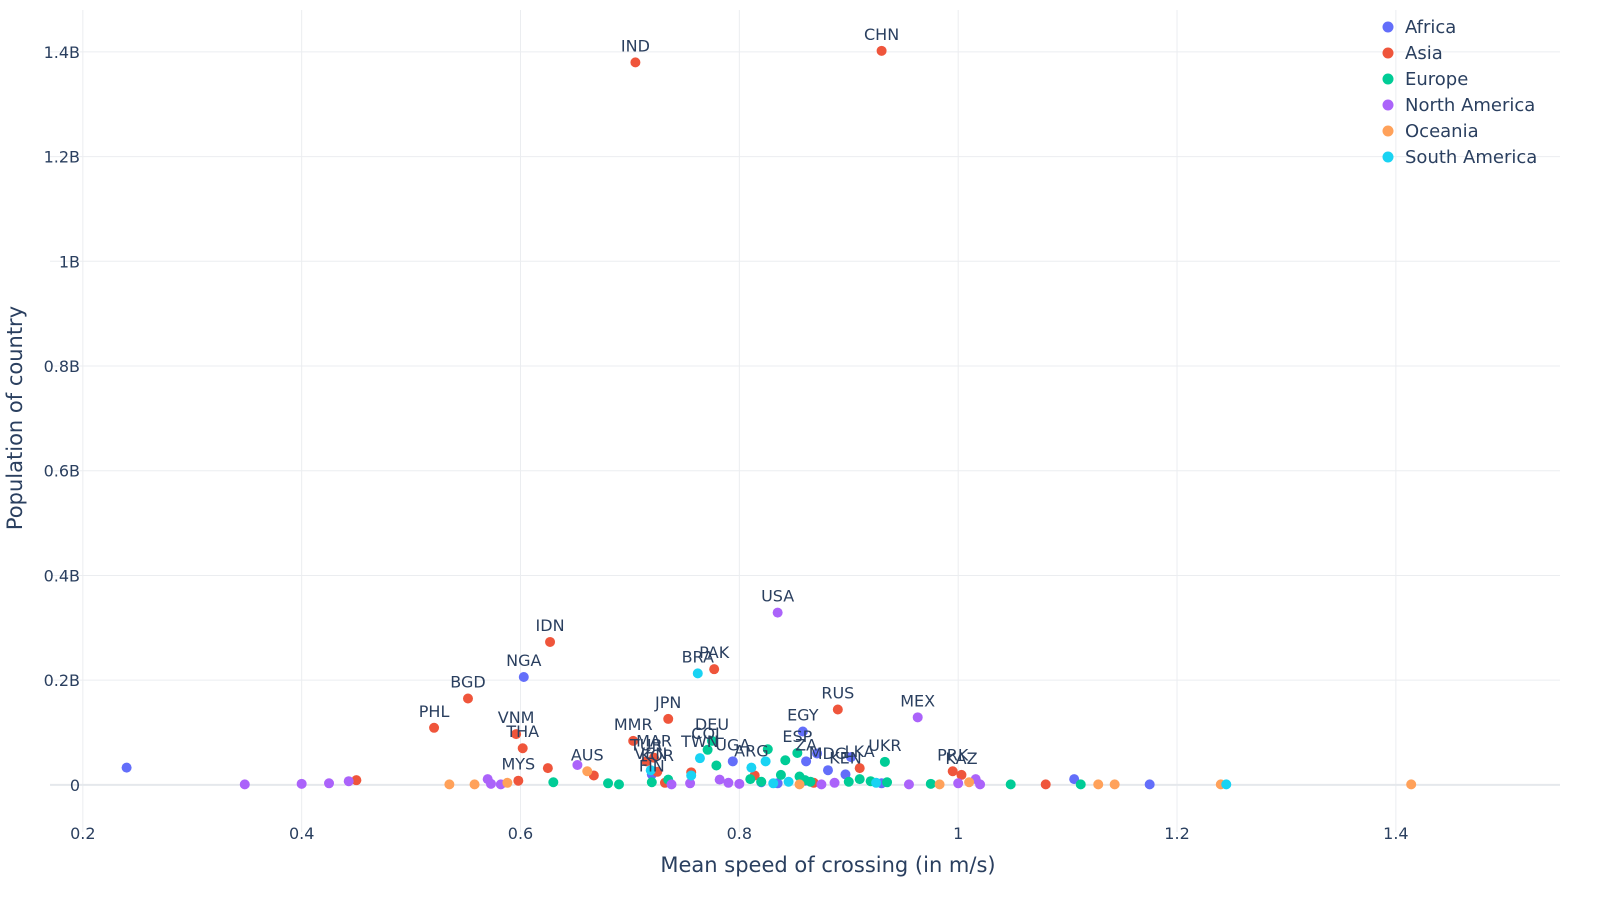 Image resolution: width=1600 pixels, height=900 pixels. What do you see at coordinates (1430, 27) in the screenshot?
I see `legend-label: Africa` at bounding box center [1430, 27].